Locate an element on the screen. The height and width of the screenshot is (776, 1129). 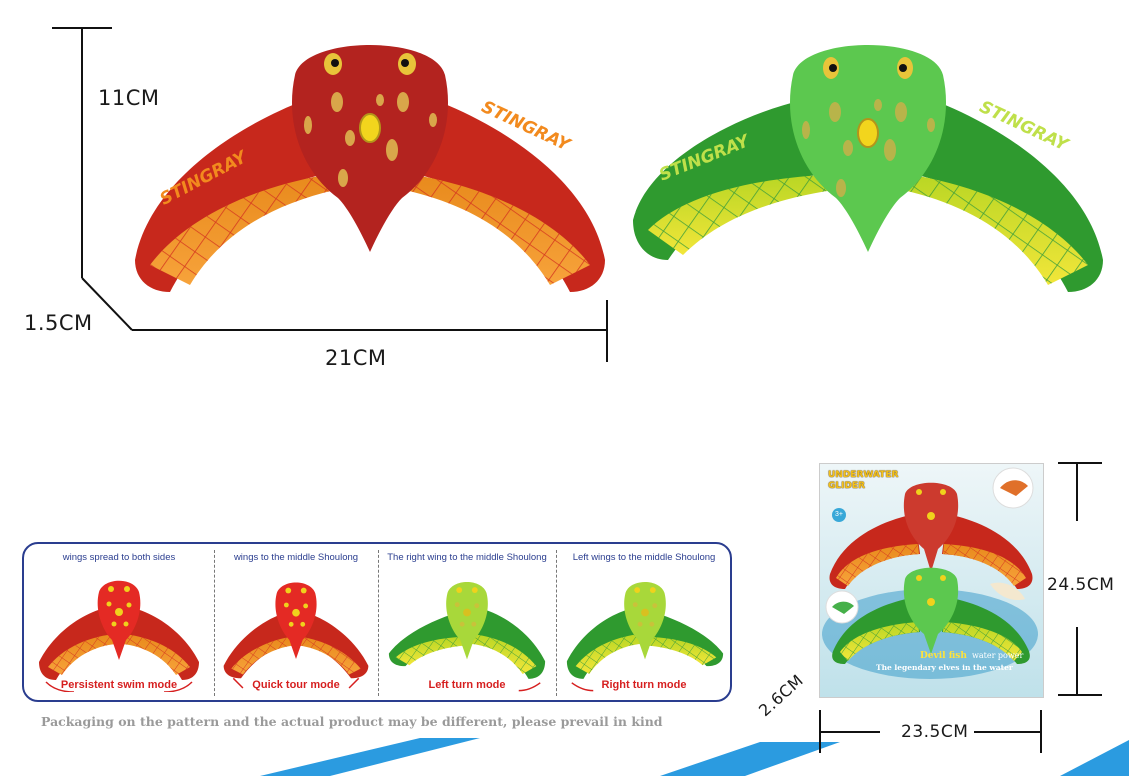
package-title: UNDERWATER GLIDER is located at coordinates (863, 481).